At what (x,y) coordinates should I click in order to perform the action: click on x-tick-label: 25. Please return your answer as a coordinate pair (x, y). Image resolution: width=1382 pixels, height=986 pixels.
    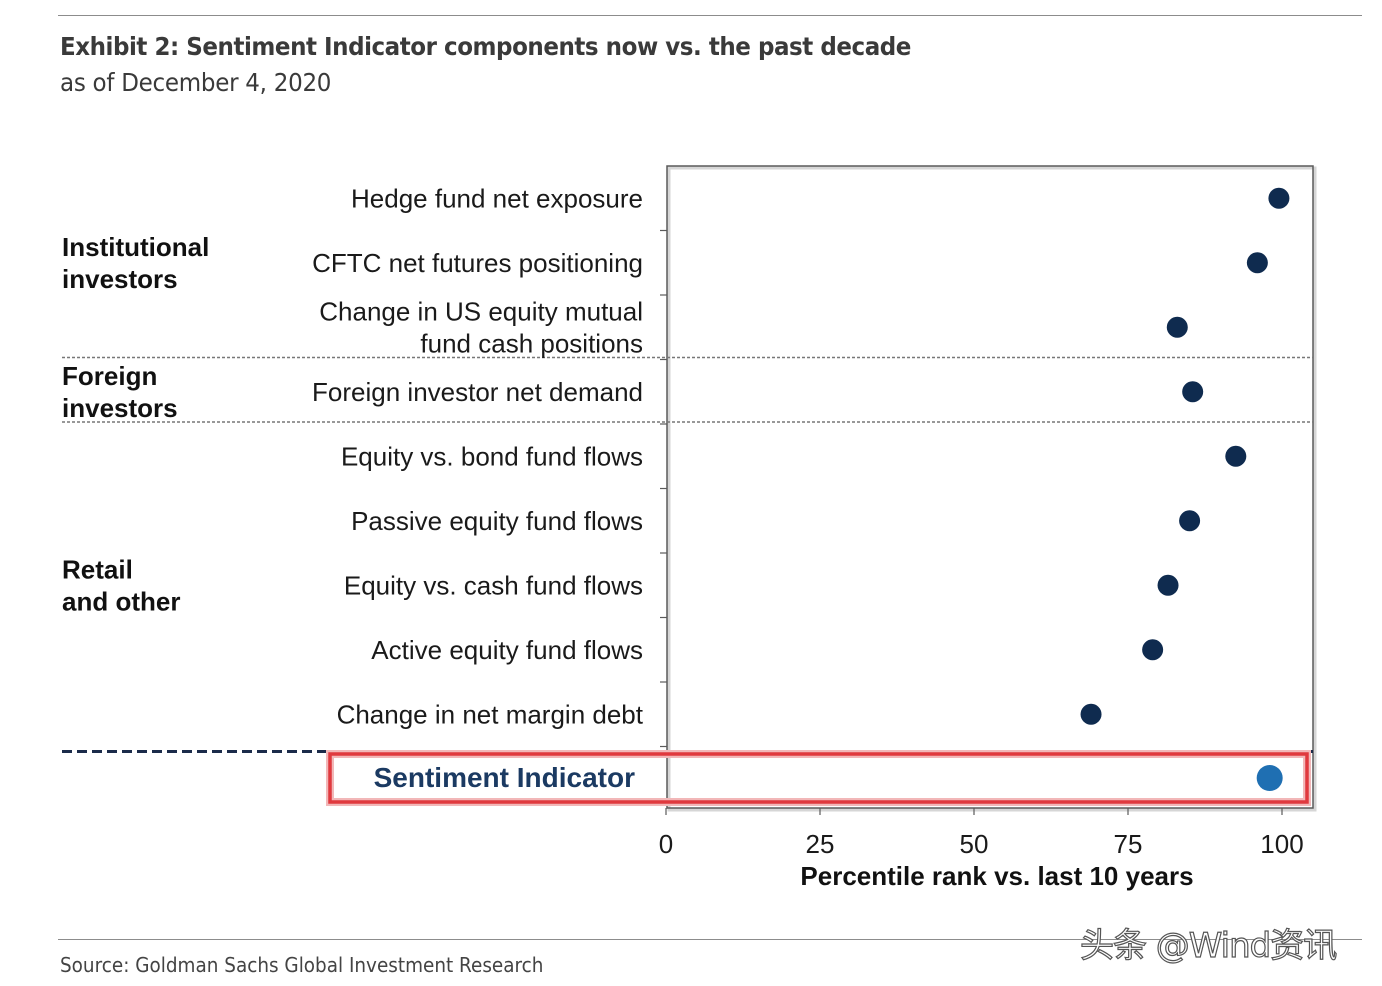
    Looking at the image, I should click on (820, 844).